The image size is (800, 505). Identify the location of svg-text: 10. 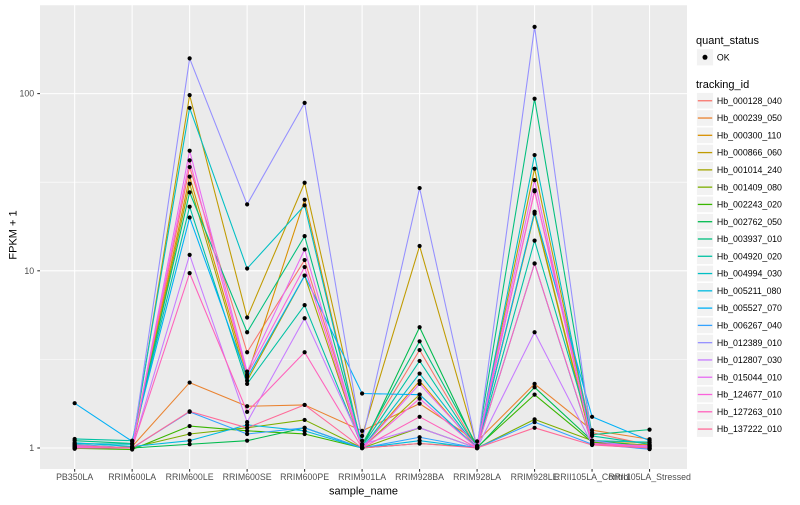
(29, 271).